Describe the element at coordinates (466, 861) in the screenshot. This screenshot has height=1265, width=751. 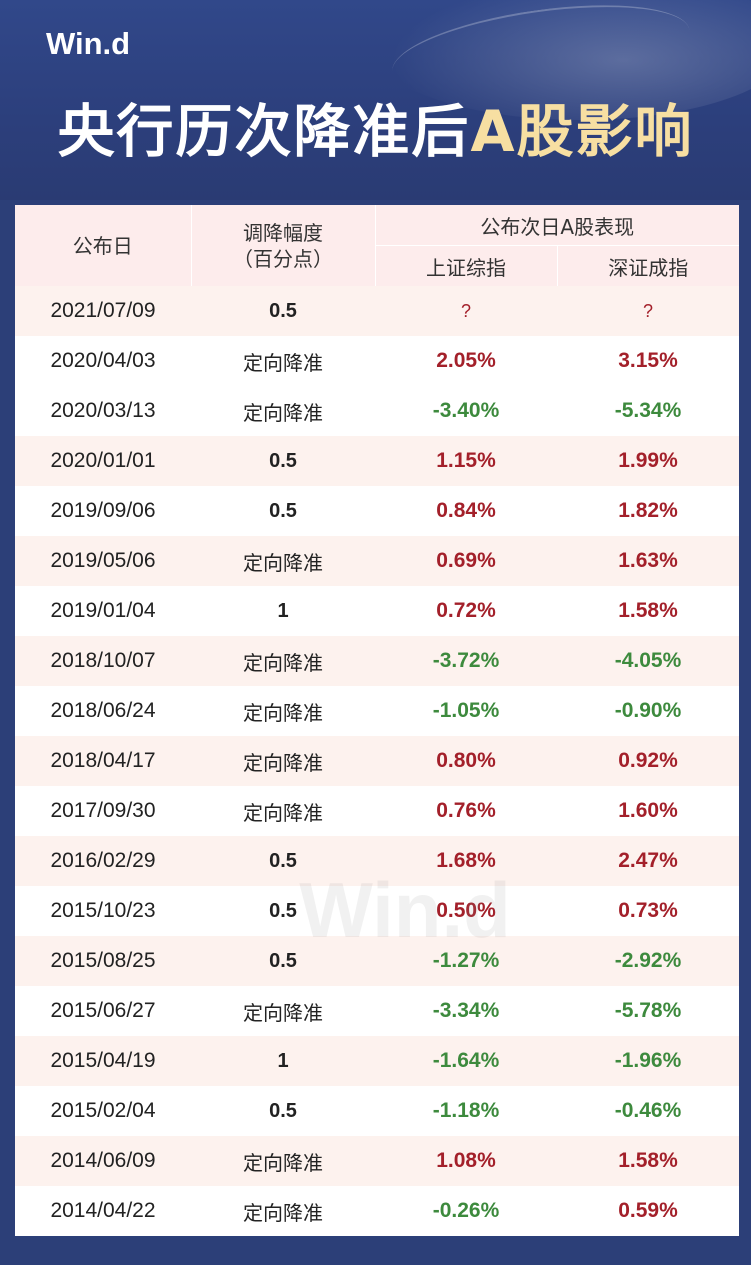
I see `row-shanghai-change: 1.68%` at that location.